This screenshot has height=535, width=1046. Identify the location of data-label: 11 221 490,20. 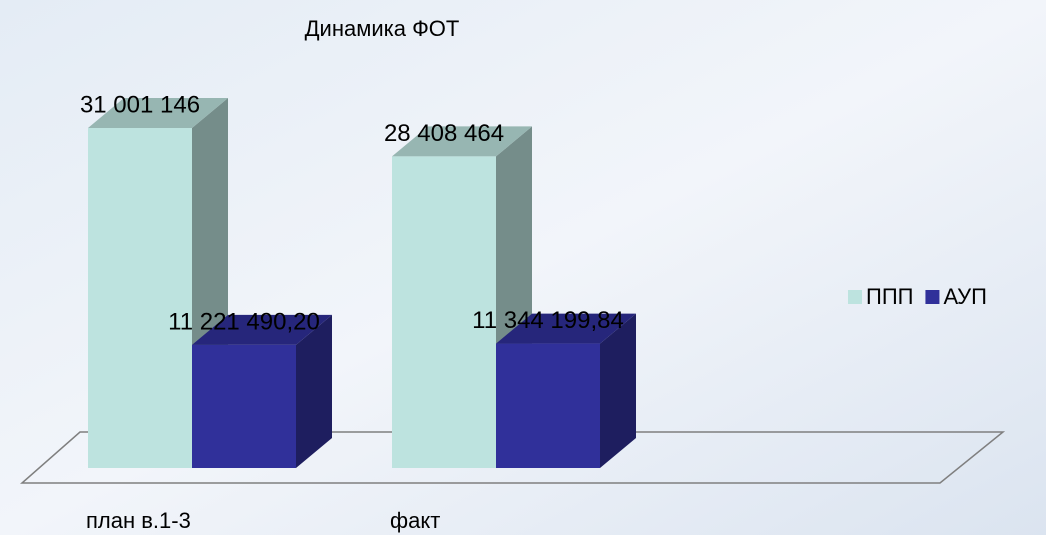
(244, 321).